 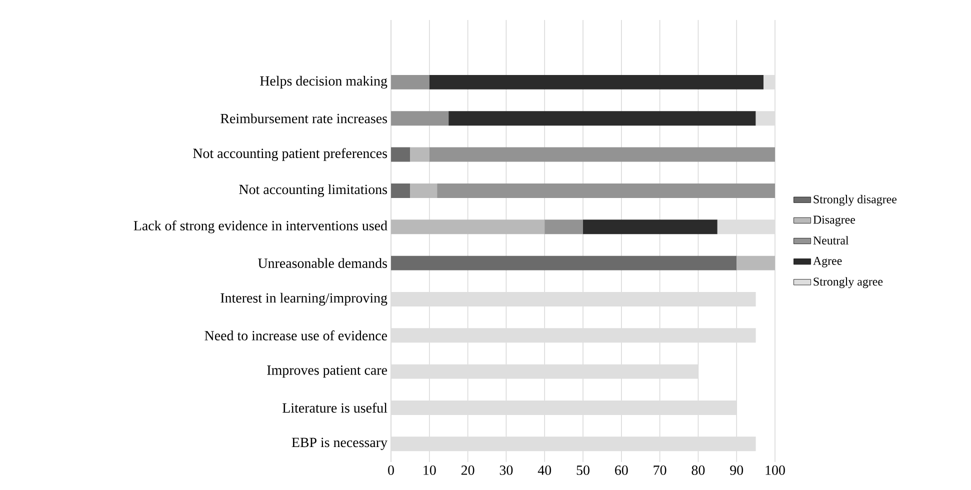 What do you see at coordinates (855, 200) in the screenshot?
I see `legend-label: Strongly disagree` at bounding box center [855, 200].